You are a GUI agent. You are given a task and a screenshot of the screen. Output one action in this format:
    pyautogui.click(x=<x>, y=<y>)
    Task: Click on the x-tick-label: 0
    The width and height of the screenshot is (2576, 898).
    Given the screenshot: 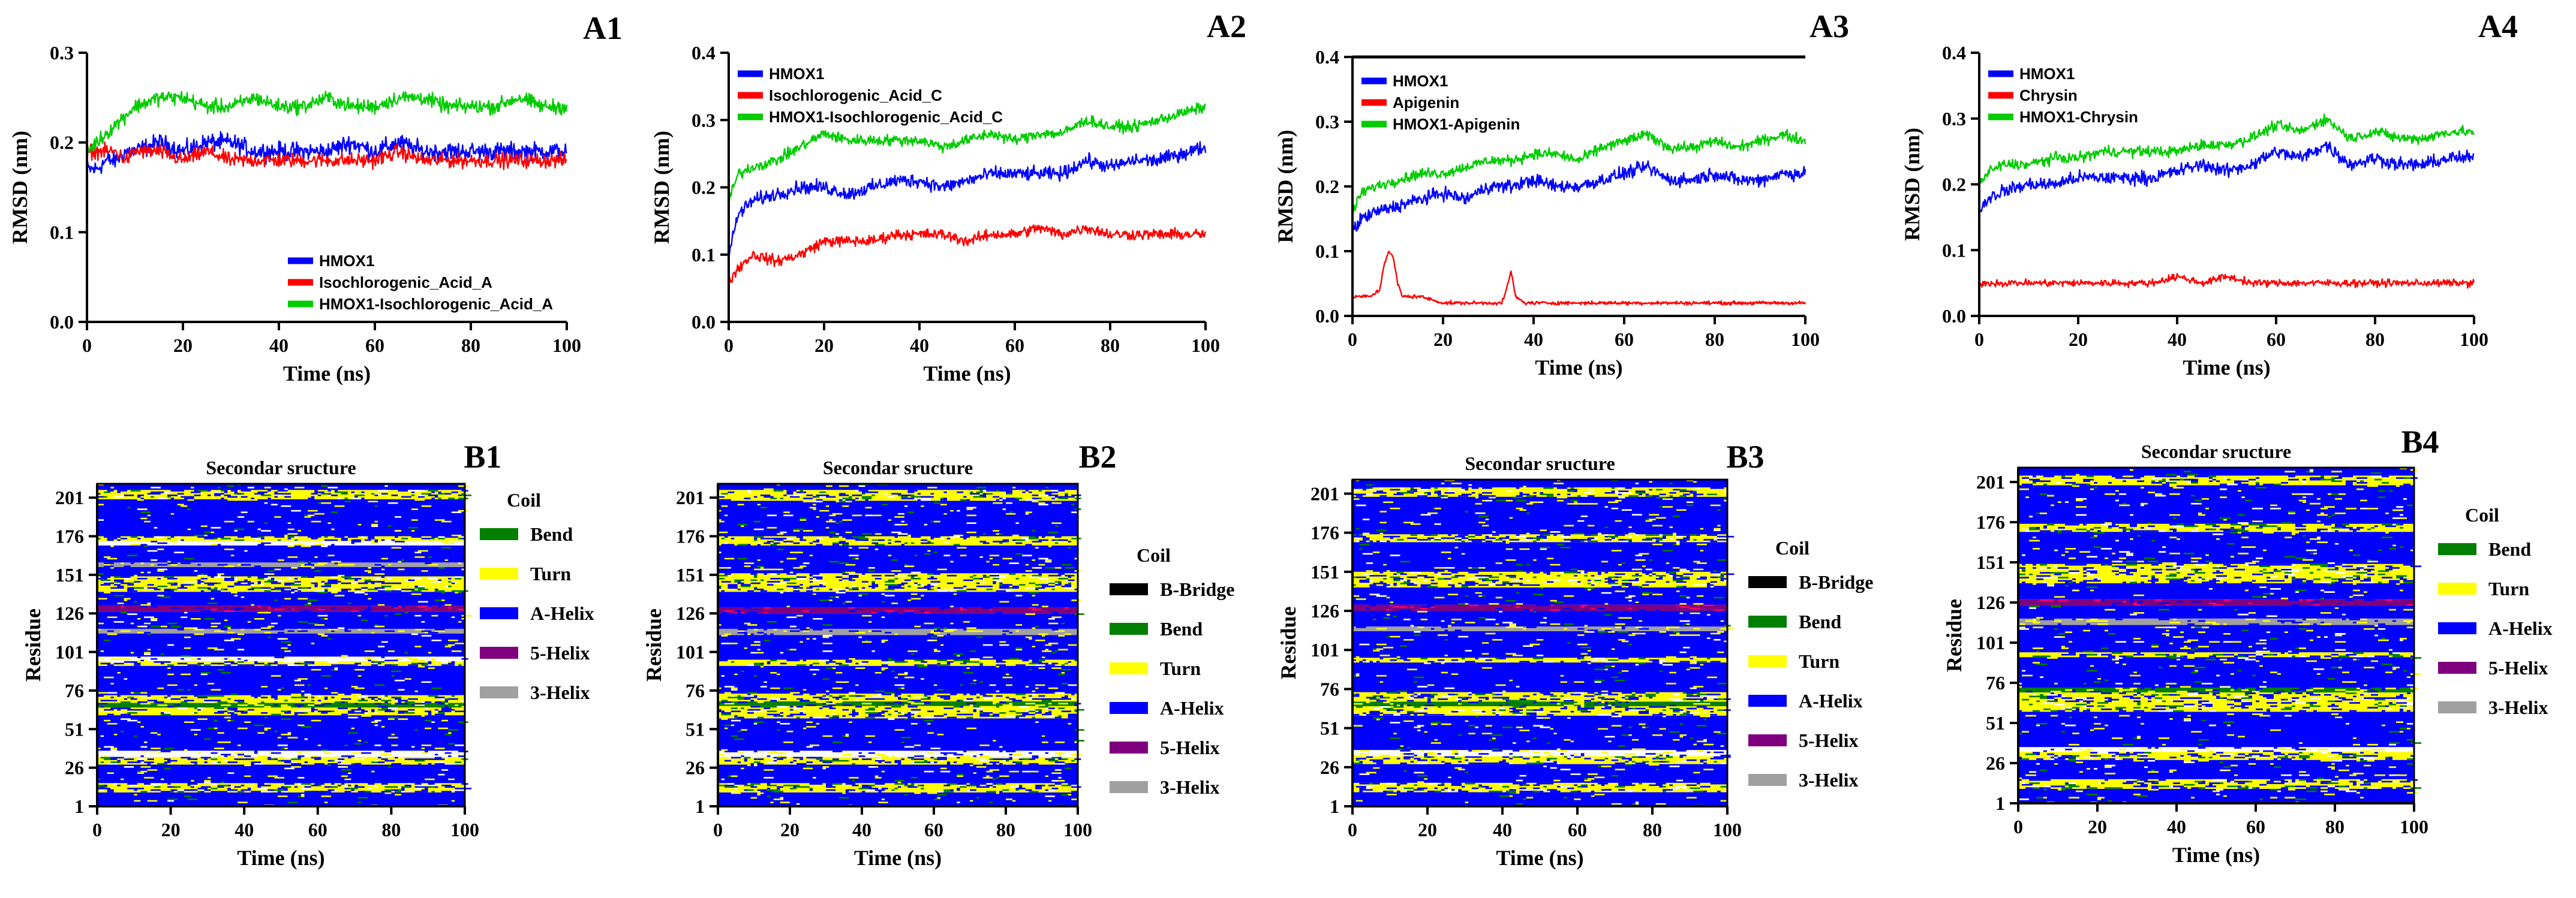 What is the action you would take?
    pyautogui.click(x=87, y=345)
    